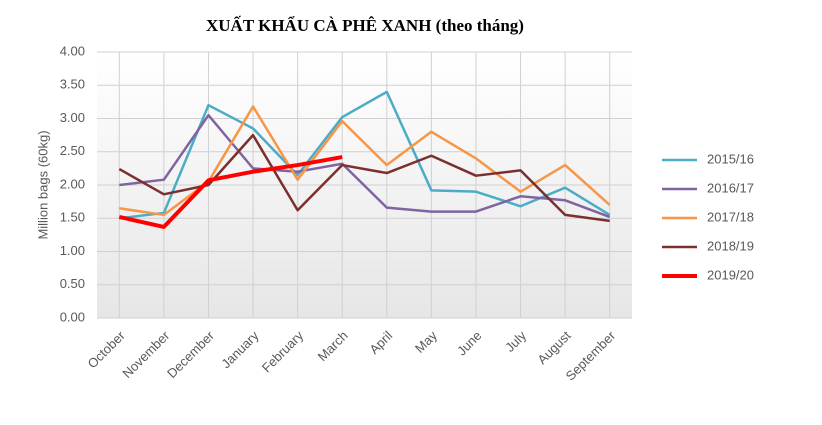  Describe the element at coordinates (426, 342) in the screenshot. I see `x-tick-label: May` at that location.